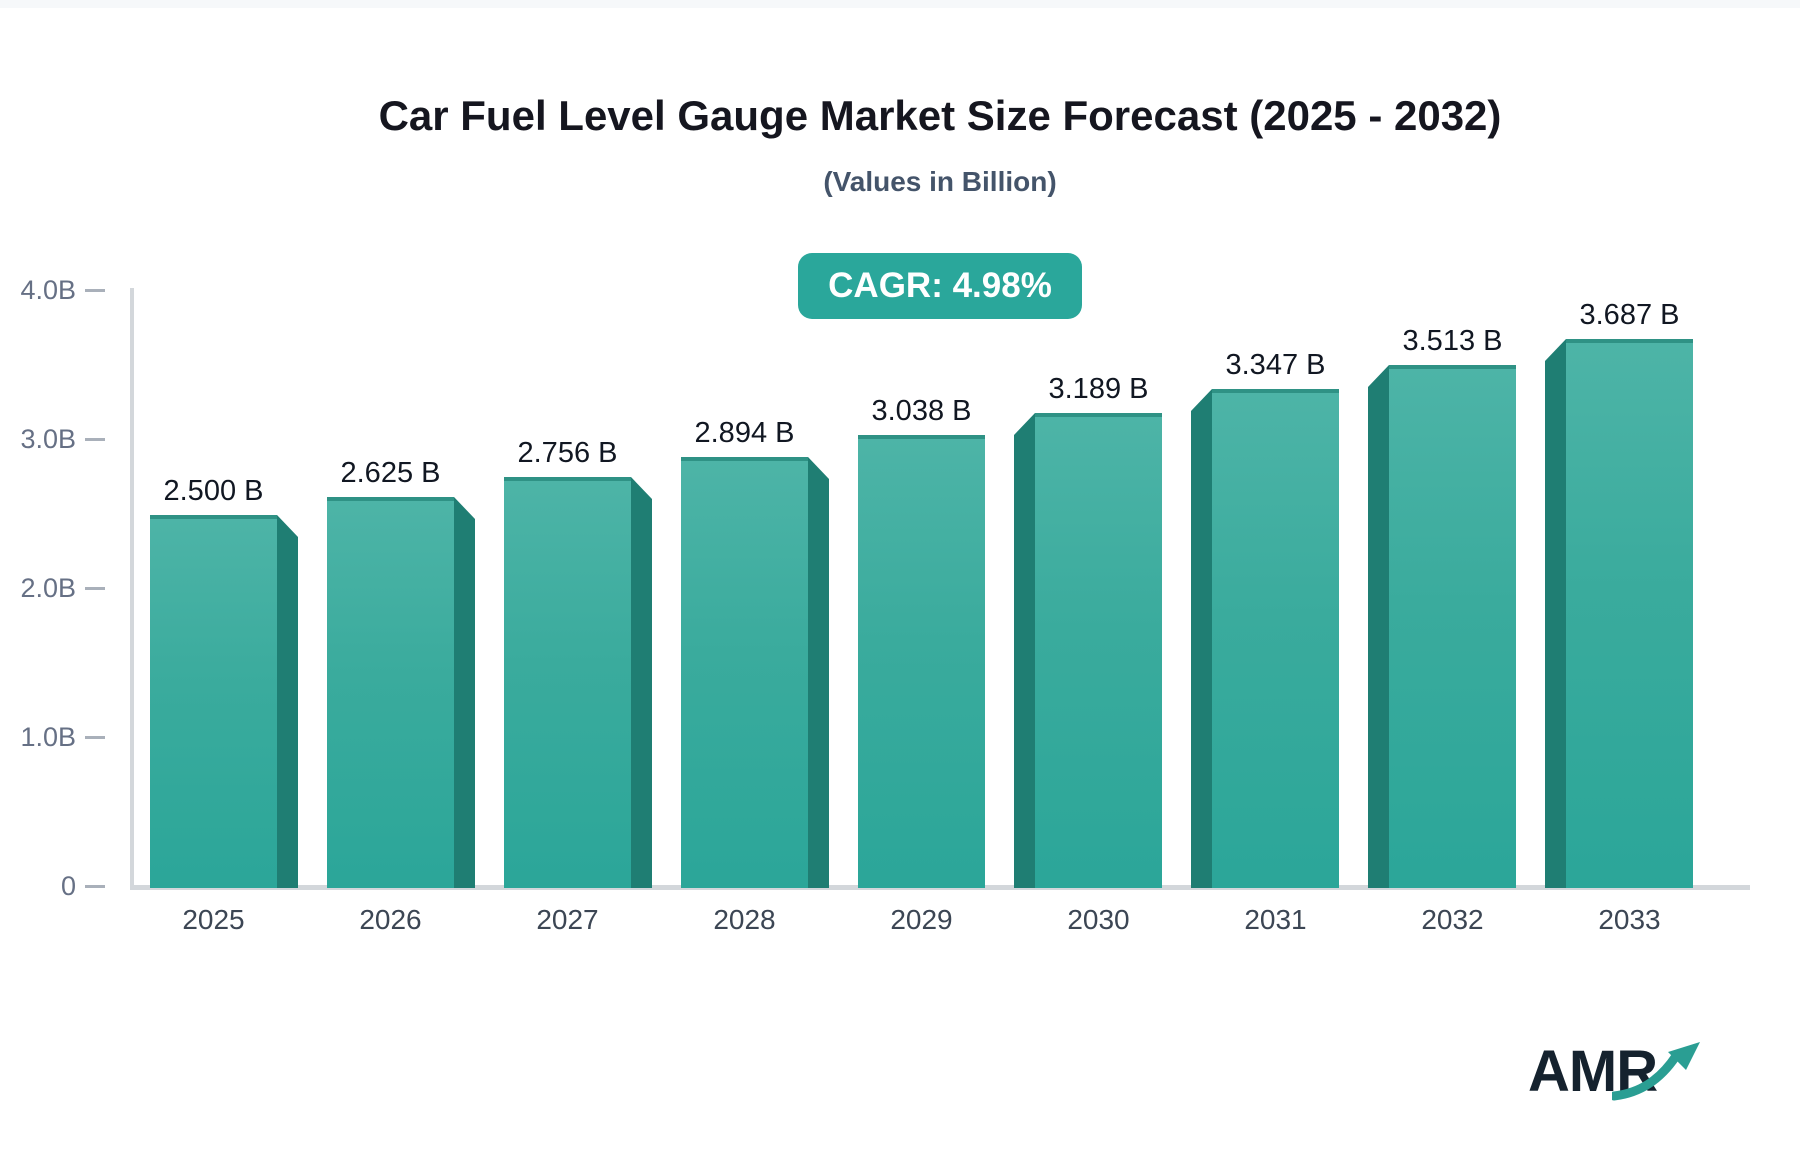 The height and width of the screenshot is (1156, 1800). Describe the element at coordinates (921, 411) in the screenshot. I see `bar-value-label-2029: 3.038 B` at that location.